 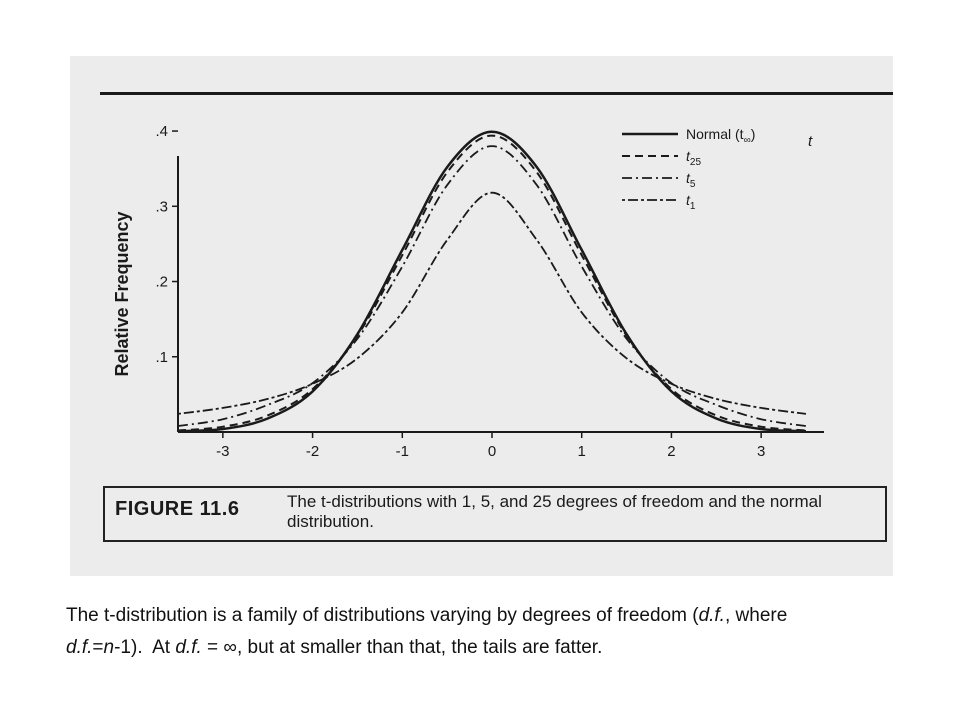 What do you see at coordinates (492, 451) in the screenshot?
I see `x-tick-label: 0` at bounding box center [492, 451].